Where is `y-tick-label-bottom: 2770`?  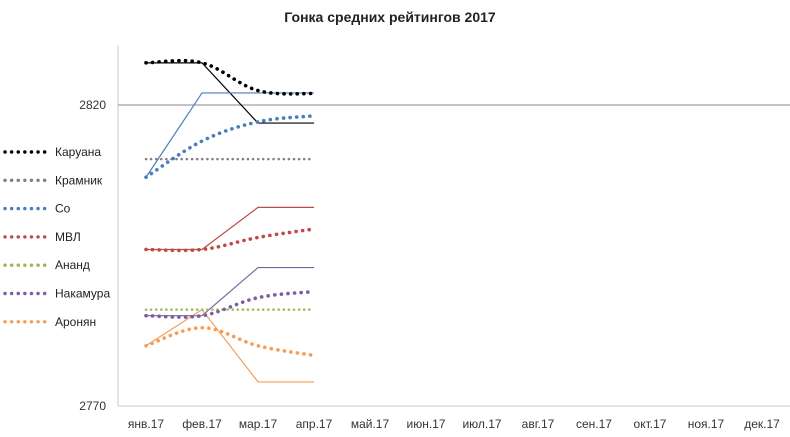
y-tick-label-bottom: 2770 is located at coordinates (92, 406).